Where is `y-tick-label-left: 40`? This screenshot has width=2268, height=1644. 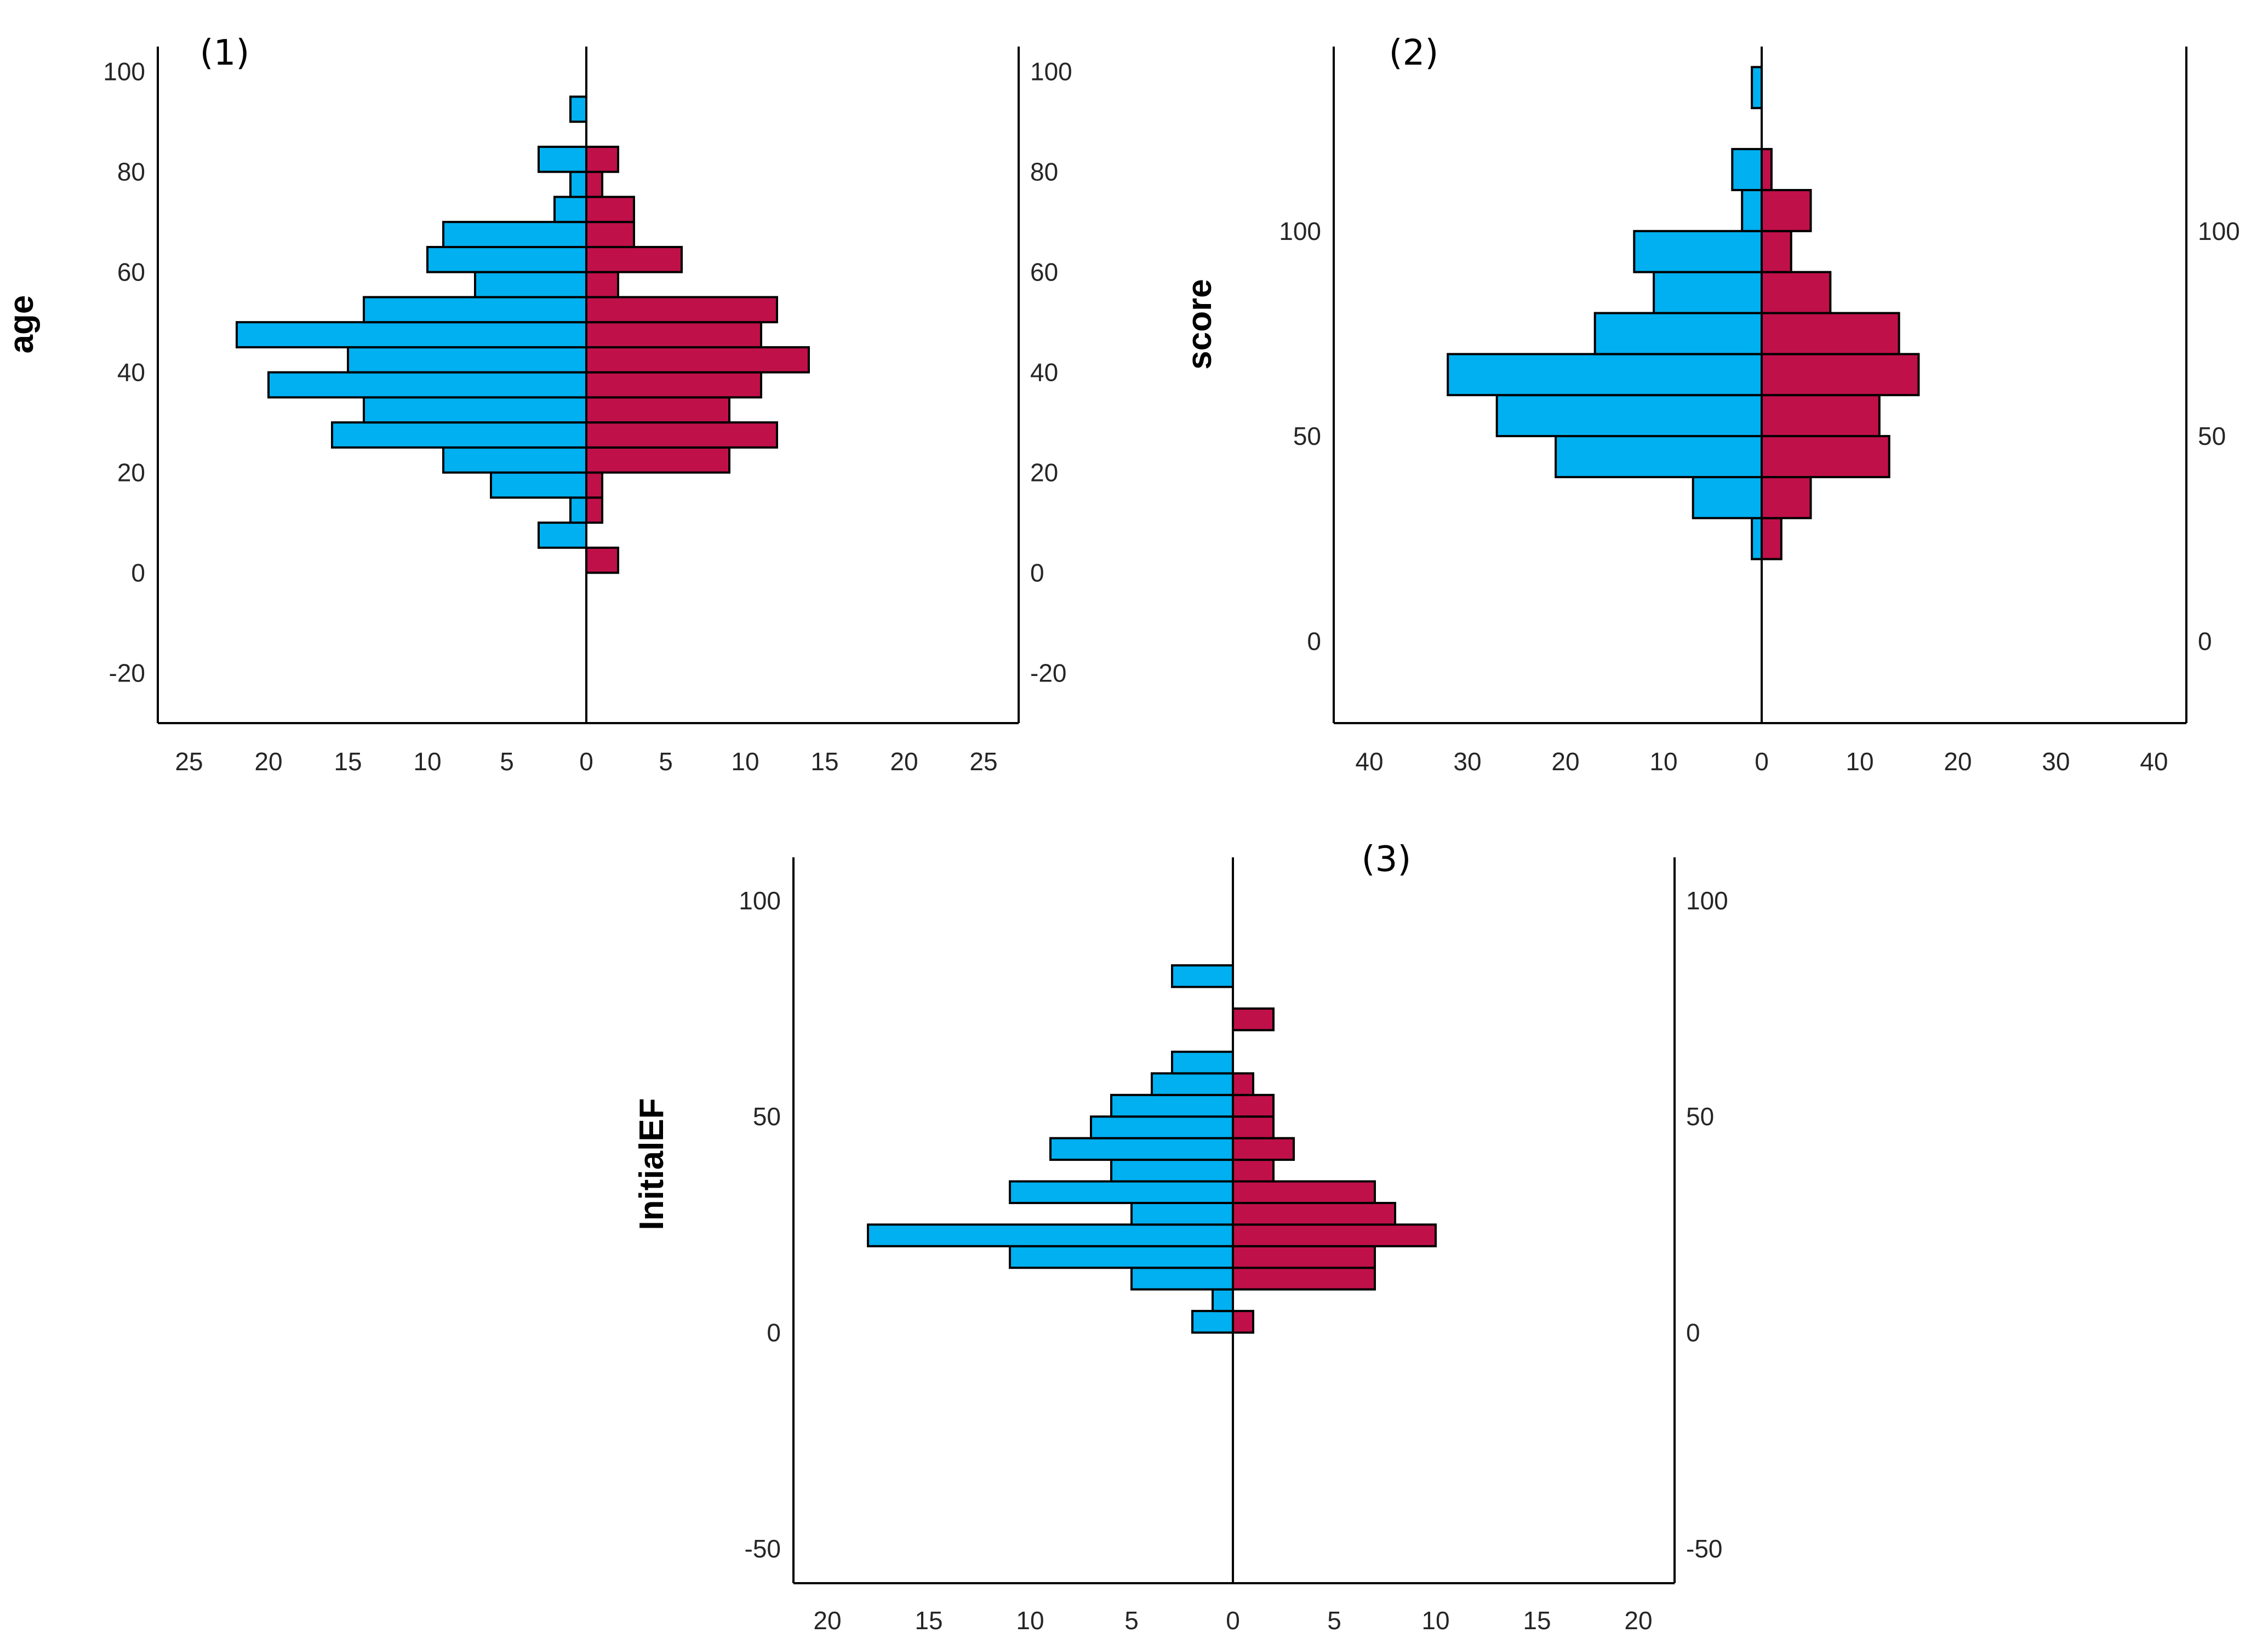 y-tick-label-left: 40 is located at coordinates (131, 372).